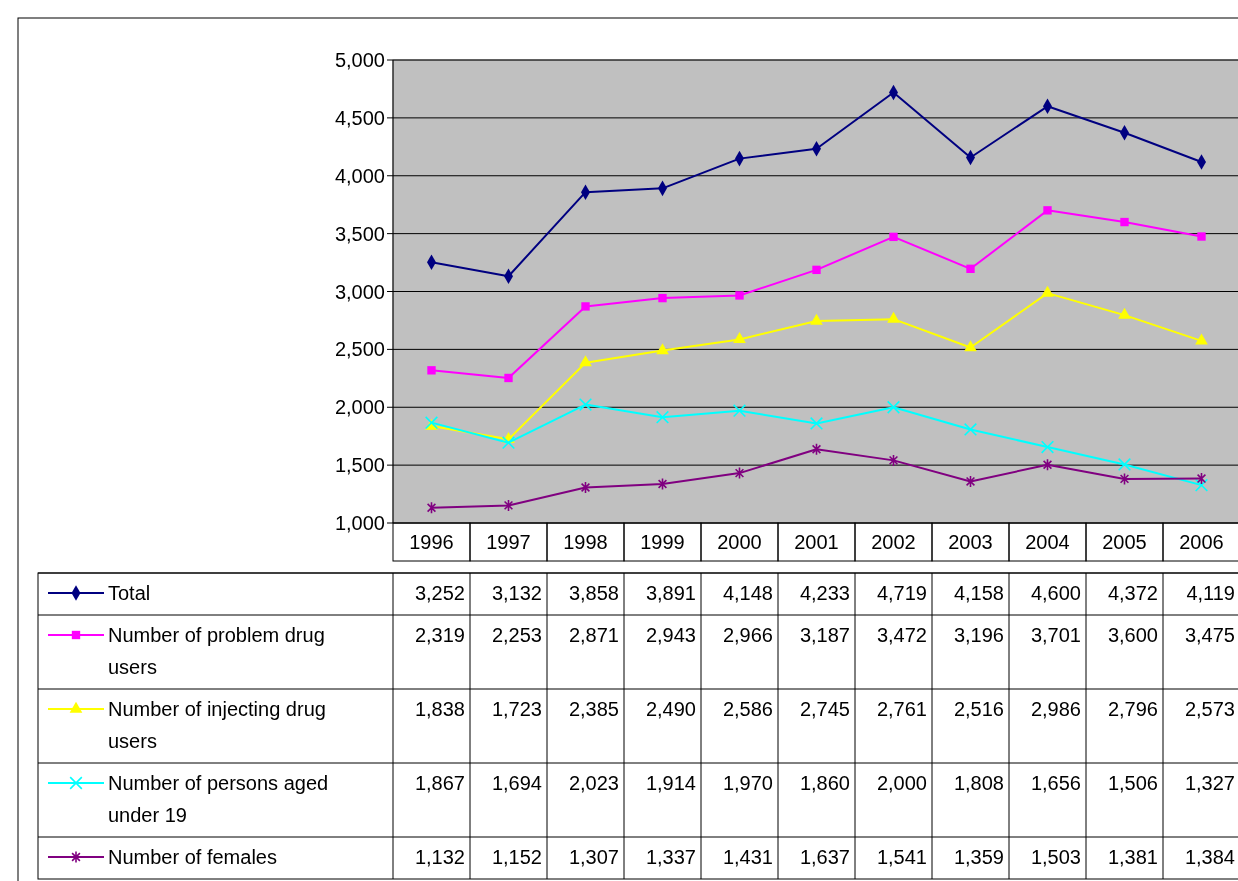 The height and width of the screenshot is (881, 1238). Describe the element at coordinates (1201, 542) in the screenshot. I see `x-tick-label: 2006` at that location.